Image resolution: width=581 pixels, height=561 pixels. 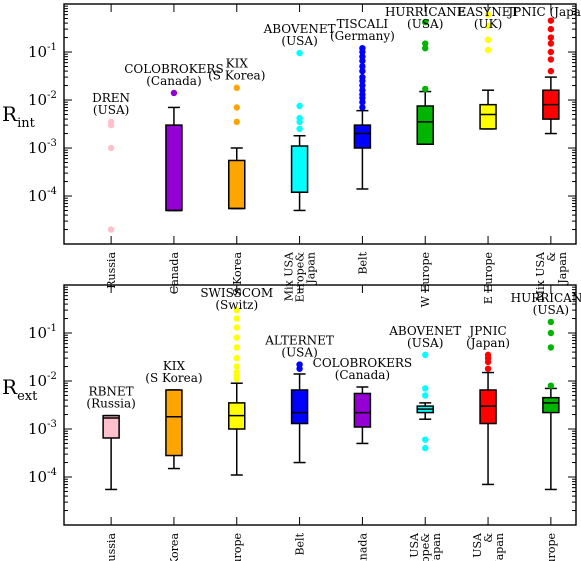 I want to click on provider-annotation: ALTERNET, so click(x=299, y=341).